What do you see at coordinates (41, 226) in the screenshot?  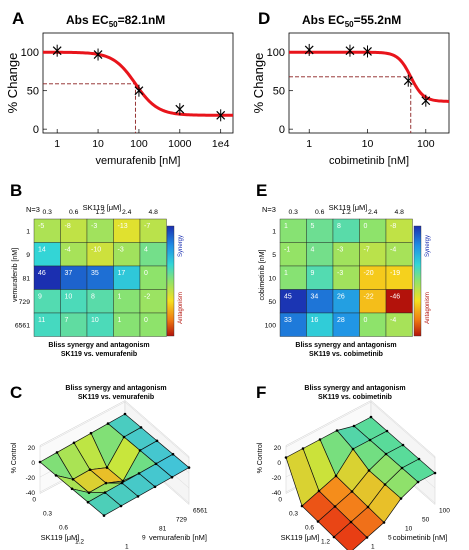 I see `cell-value: -5` at bounding box center [41, 226].